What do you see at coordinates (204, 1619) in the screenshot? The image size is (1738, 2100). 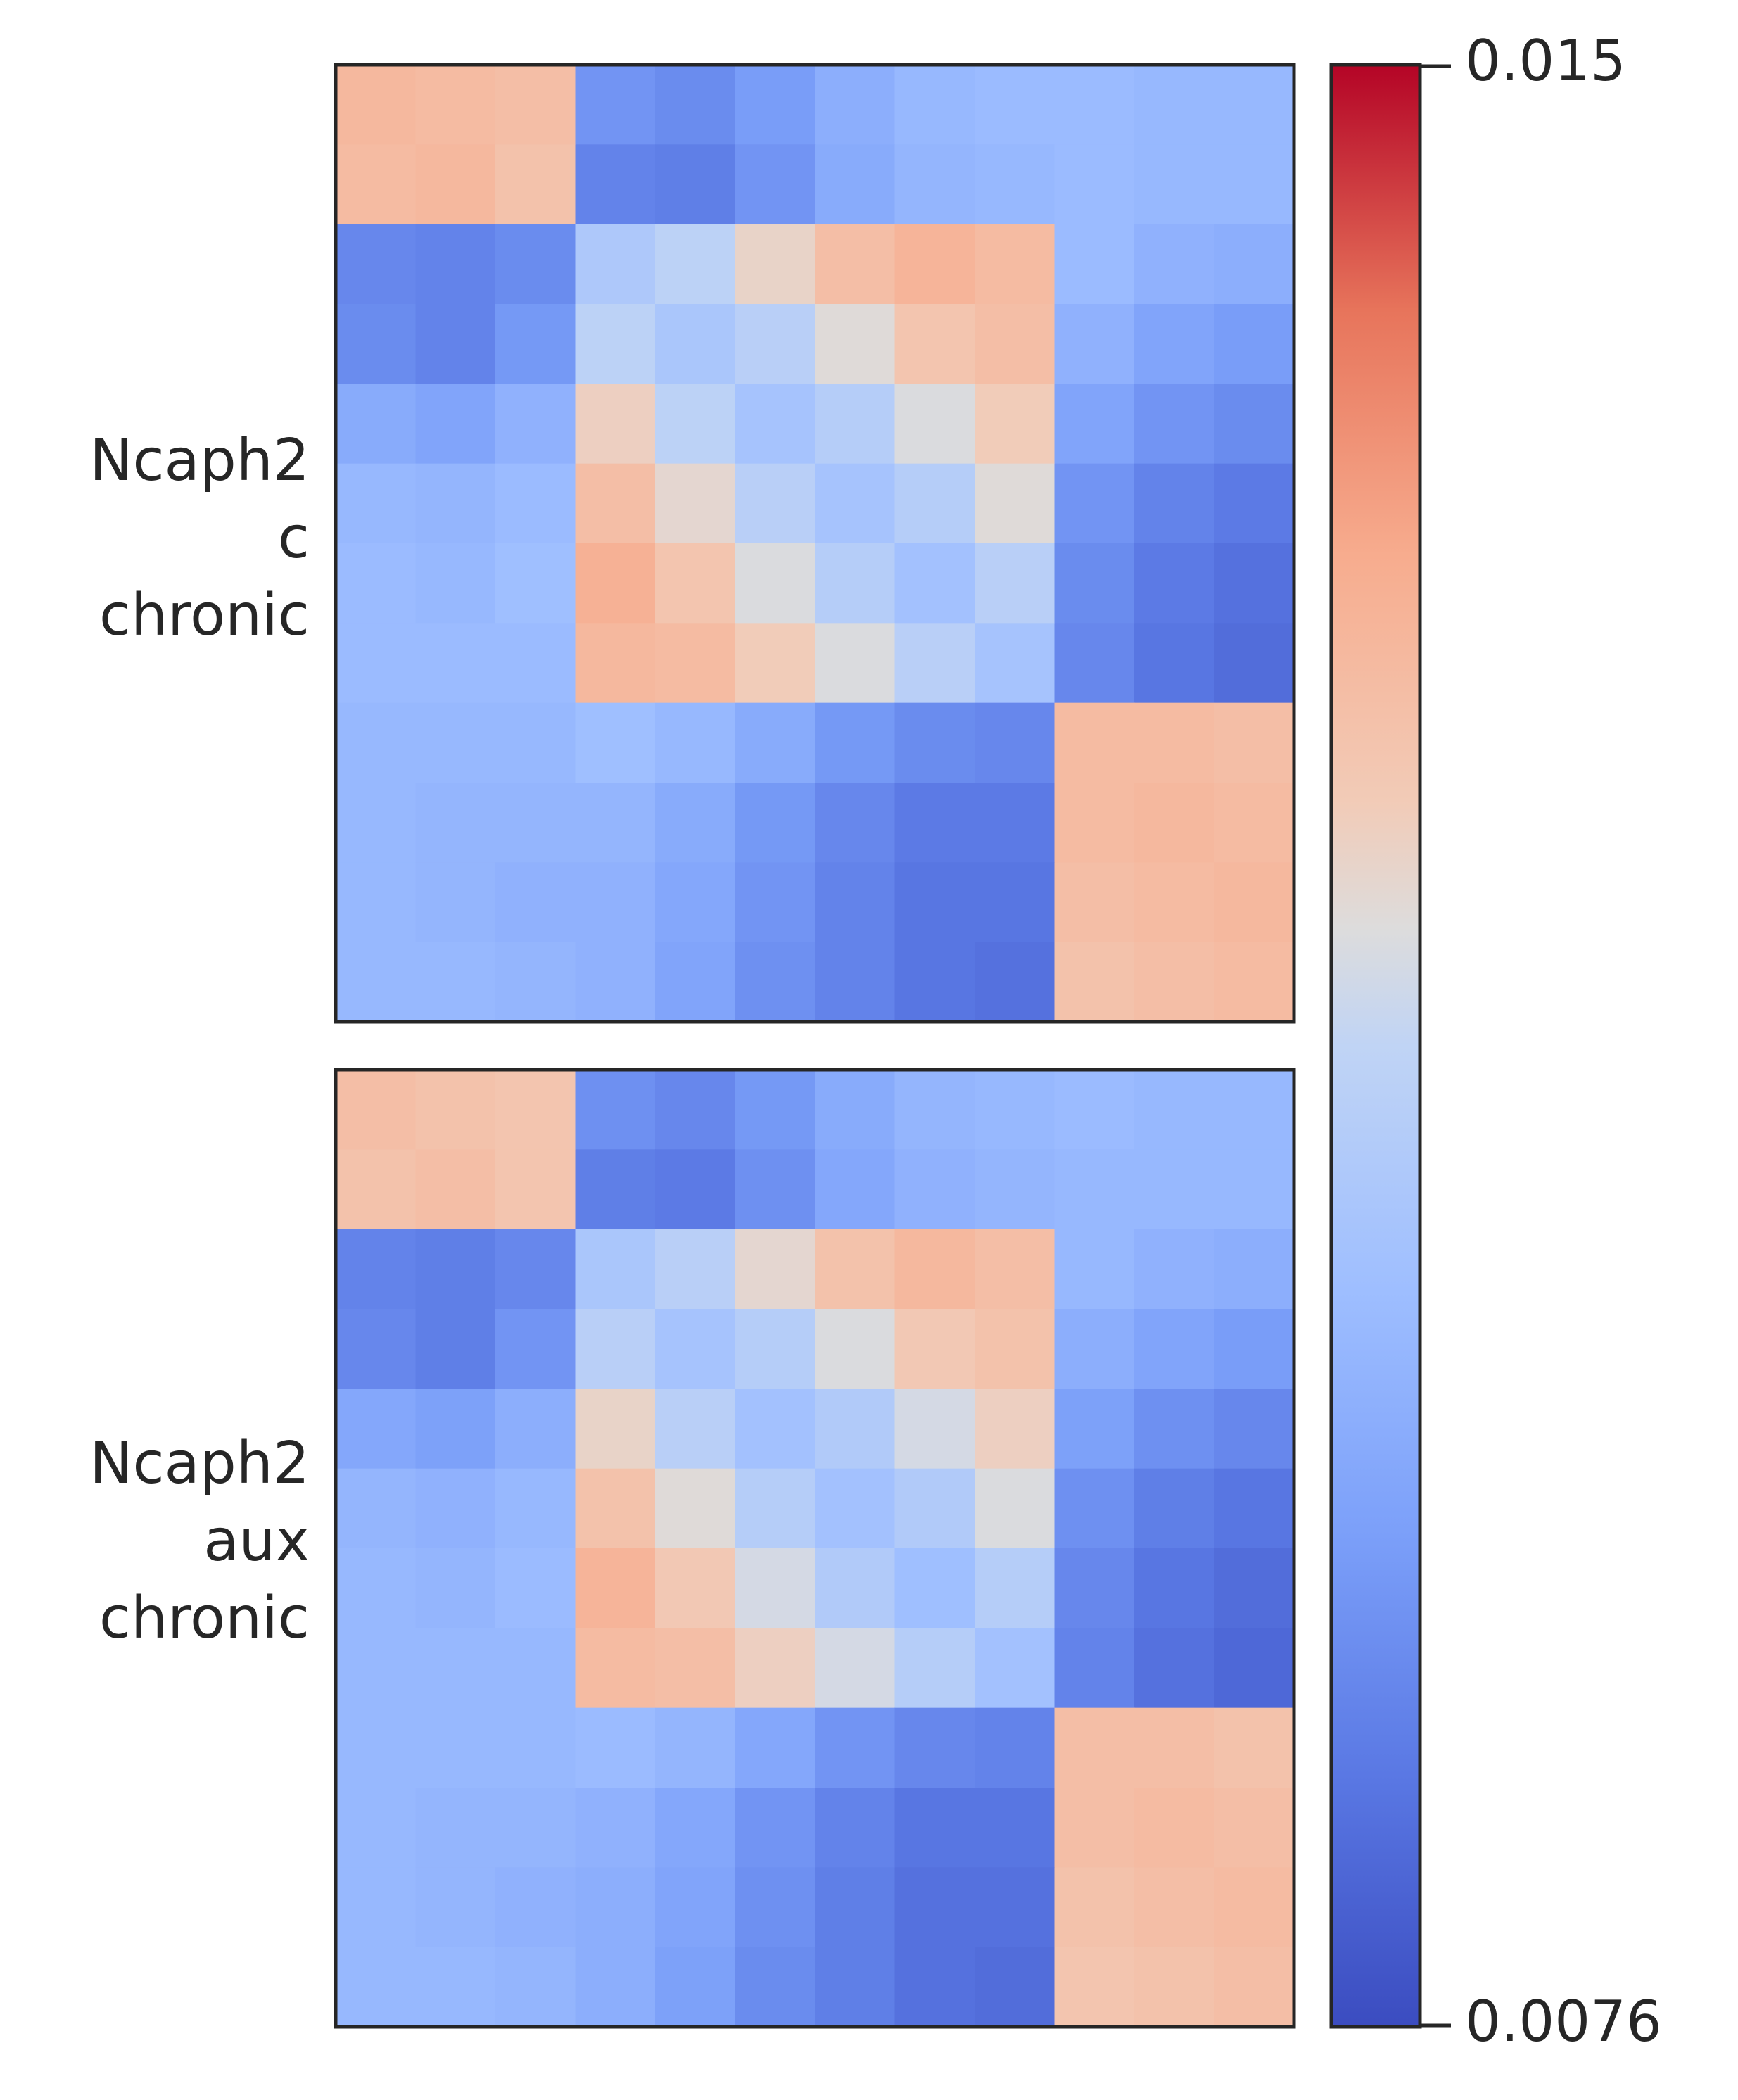 I see `panel-label-bottom-line-3: chronic` at bounding box center [204, 1619].